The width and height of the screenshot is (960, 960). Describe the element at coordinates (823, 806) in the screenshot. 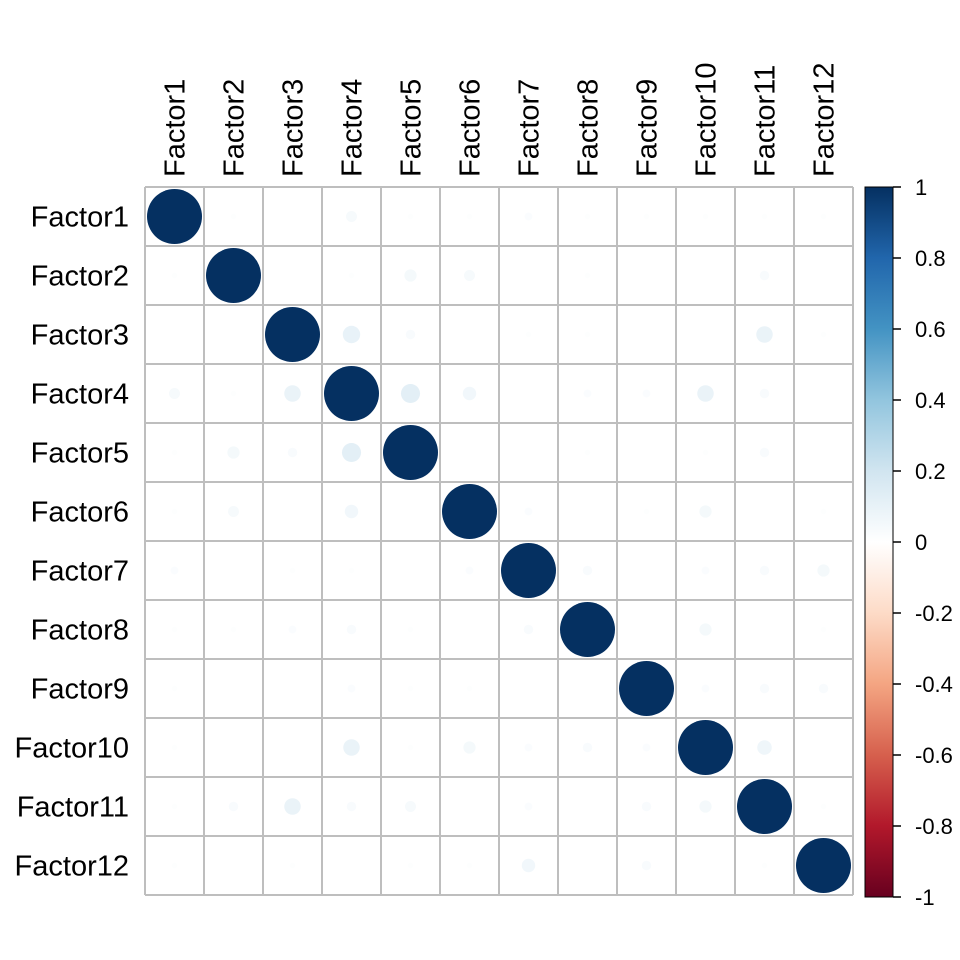

I see `corr-circle-Factor11-Factor12` at that location.